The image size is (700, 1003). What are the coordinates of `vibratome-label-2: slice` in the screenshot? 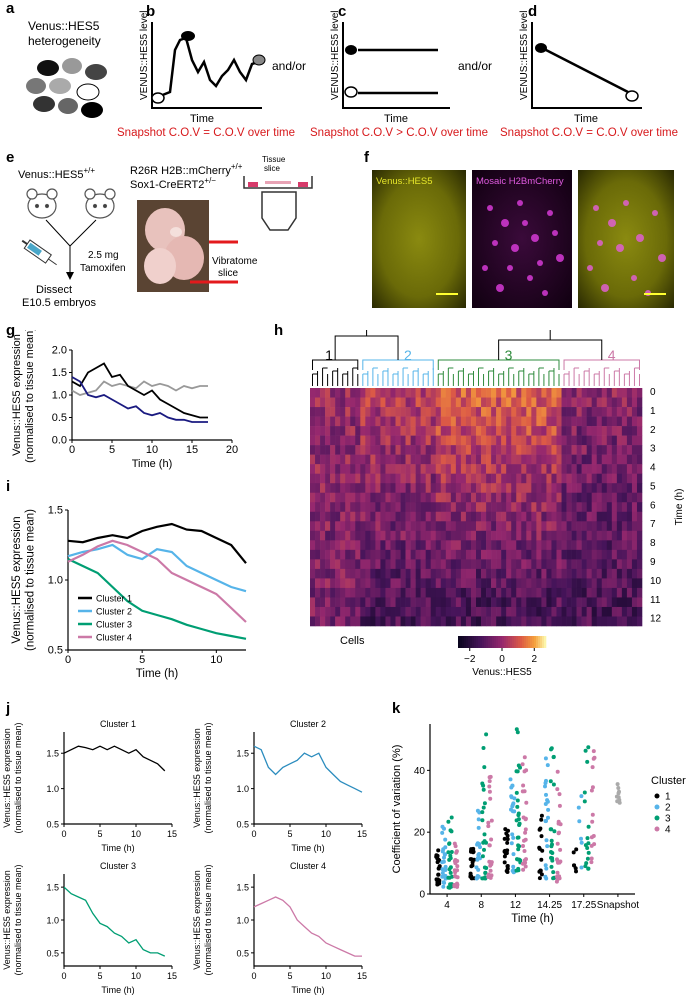 It's located at (228, 273).